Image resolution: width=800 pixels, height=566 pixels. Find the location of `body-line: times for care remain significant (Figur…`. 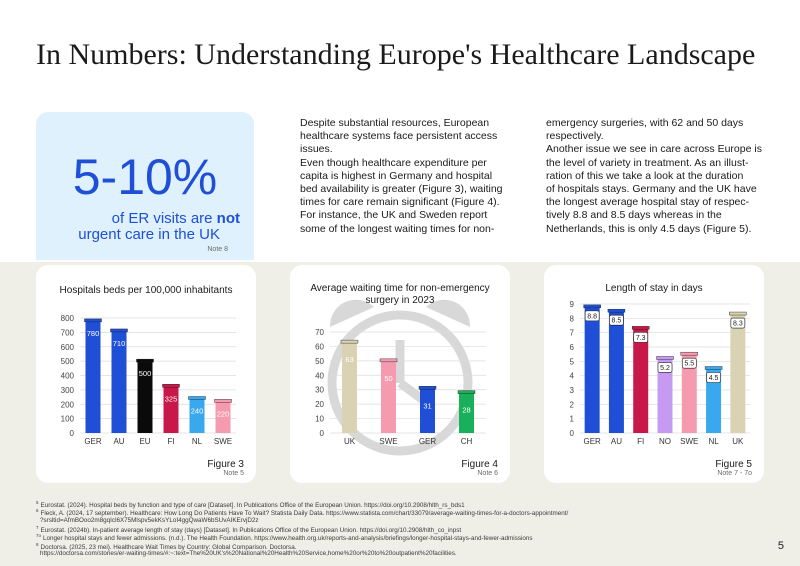

body-line: times for care remain significant (Figur… is located at coordinates (400, 202).